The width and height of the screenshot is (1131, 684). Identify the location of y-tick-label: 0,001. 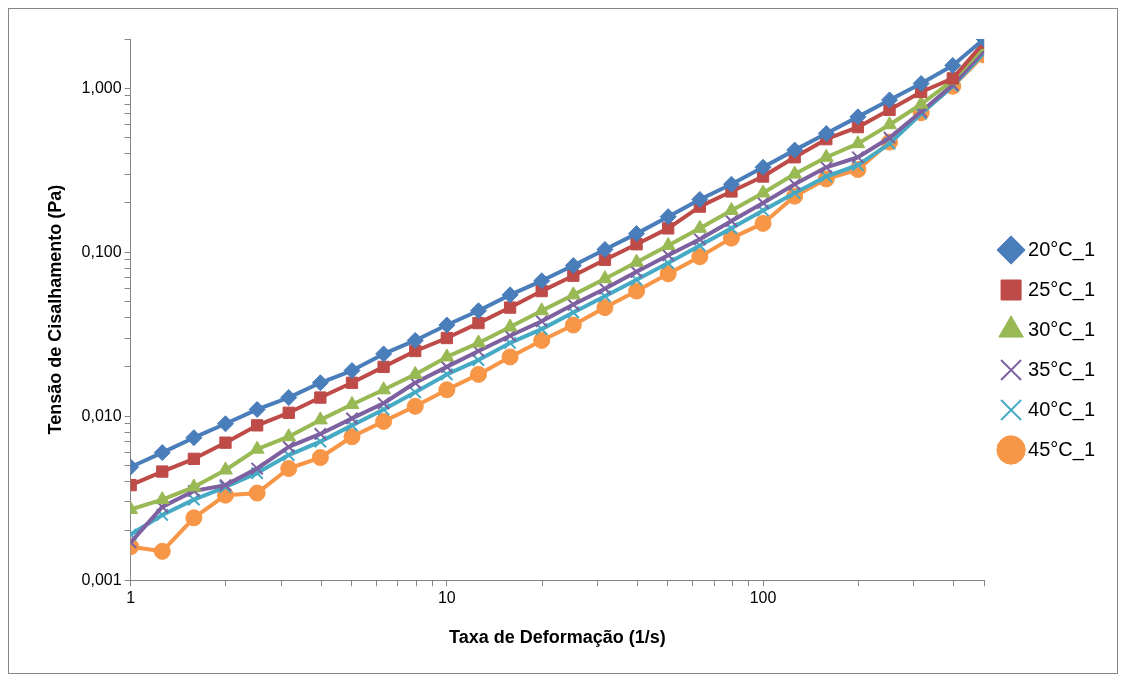
(101, 579).